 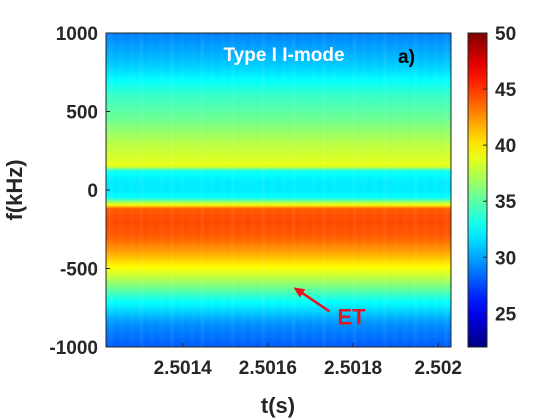 What do you see at coordinates (299, 292) in the screenshot?
I see `et-arrow-head` at bounding box center [299, 292].